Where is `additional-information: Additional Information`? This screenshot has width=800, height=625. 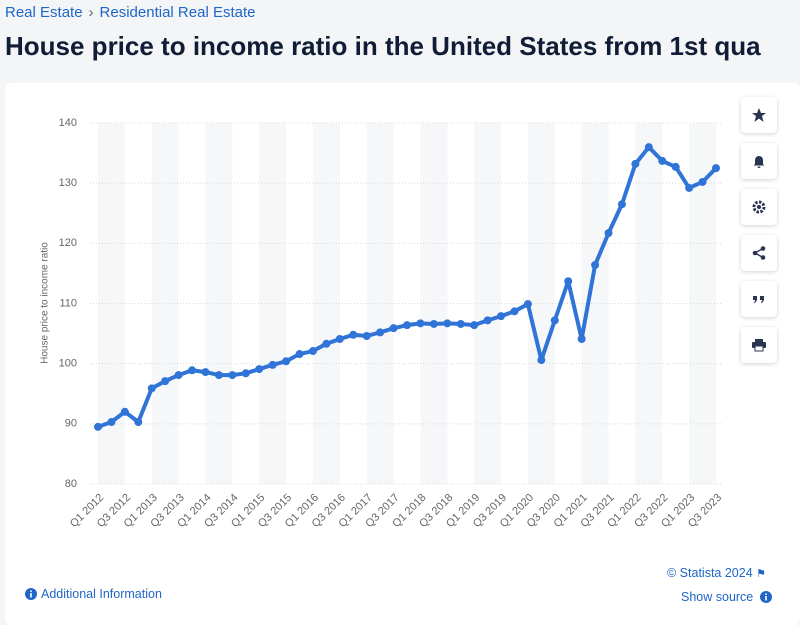 additional-information: Additional Information is located at coordinates (93, 594).